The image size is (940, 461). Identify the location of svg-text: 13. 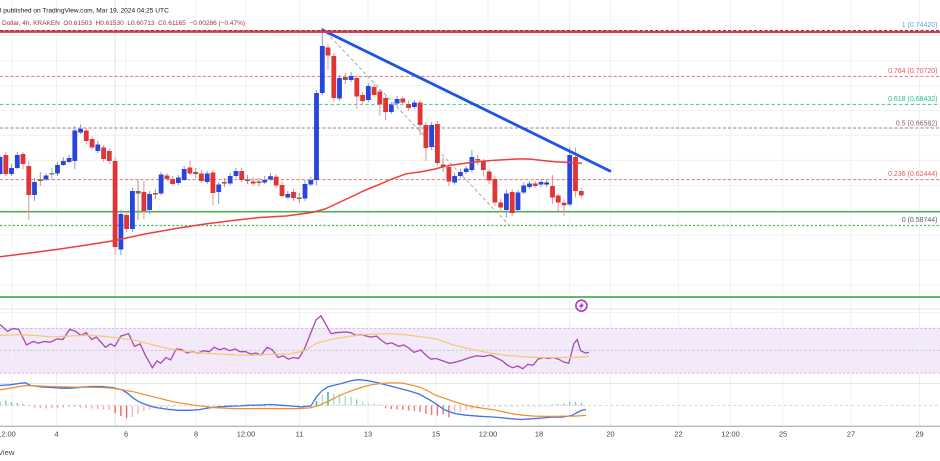
(368, 434).